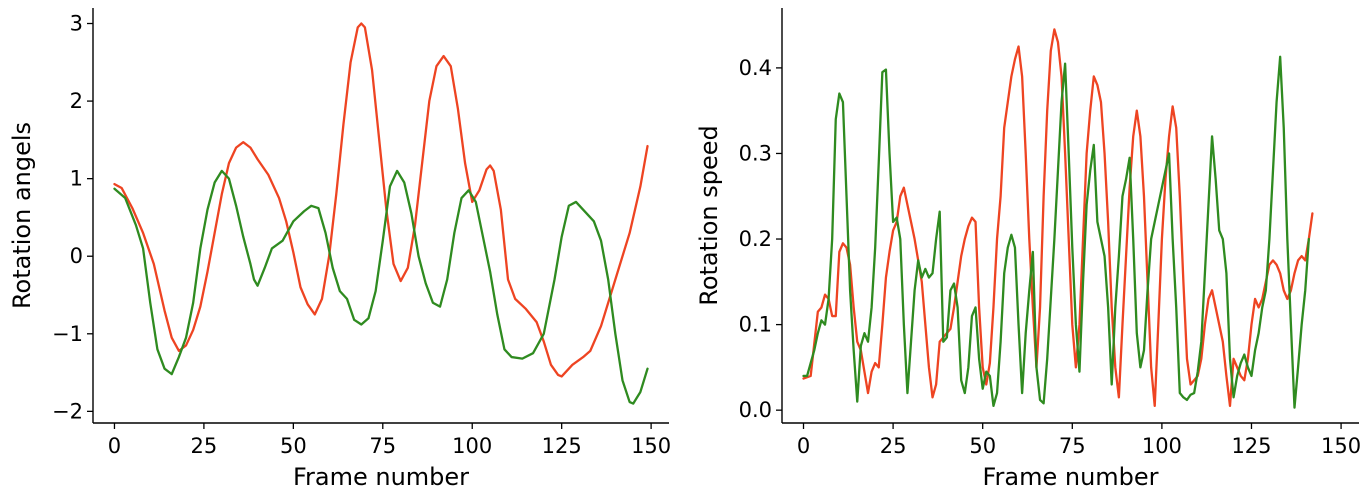 The height and width of the screenshot is (501, 1365). What do you see at coordinates (755, 325) in the screenshot?
I see `y-tick-label: 0.1` at bounding box center [755, 325].